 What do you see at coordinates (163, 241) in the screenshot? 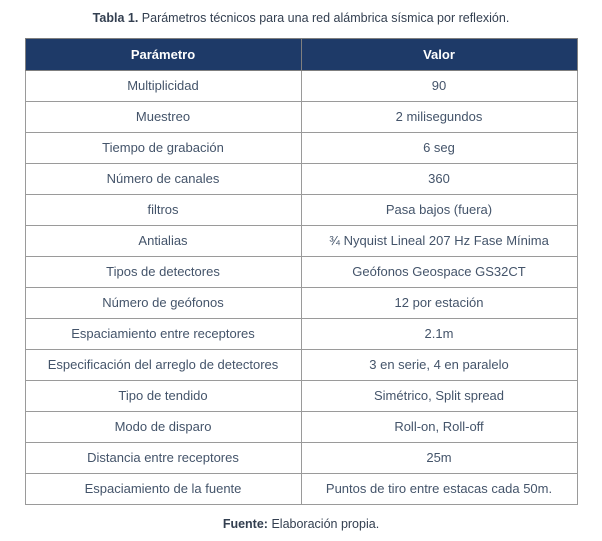
I see `param-cell: Antialias` at bounding box center [163, 241].